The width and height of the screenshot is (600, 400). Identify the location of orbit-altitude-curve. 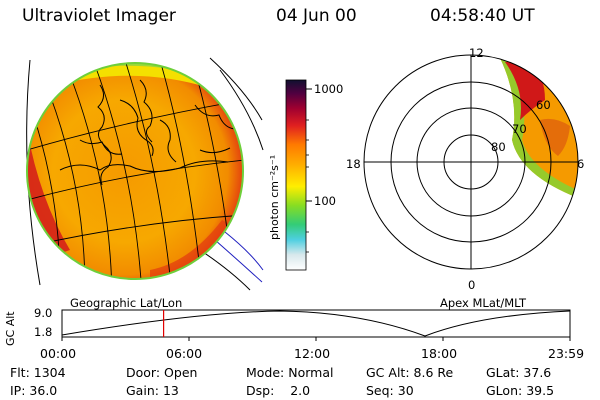
(316, 323).